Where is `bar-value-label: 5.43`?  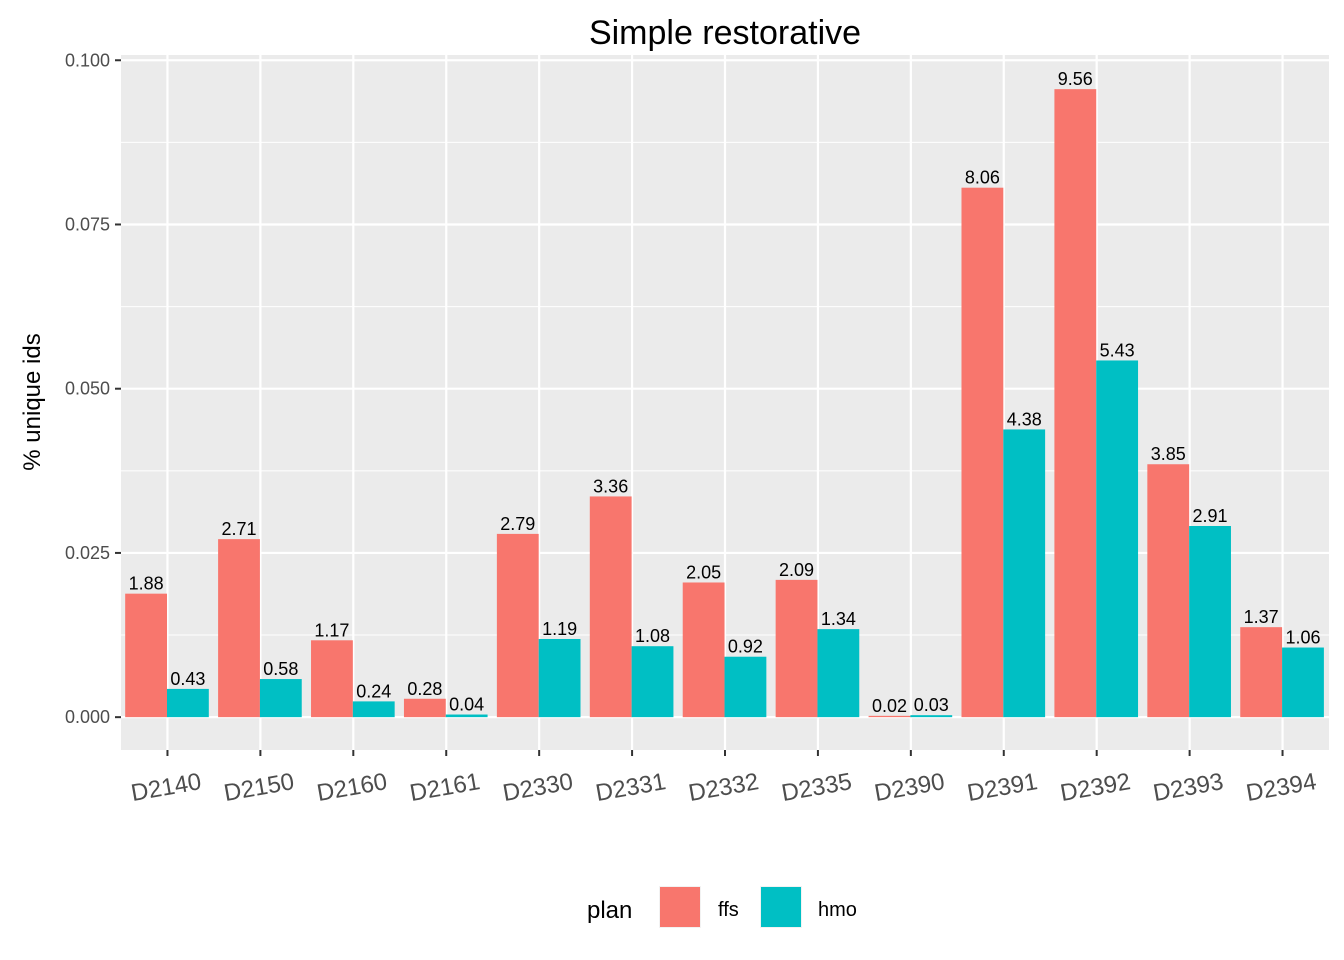
bar-value-label: 5.43 is located at coordinates (1117, 350).